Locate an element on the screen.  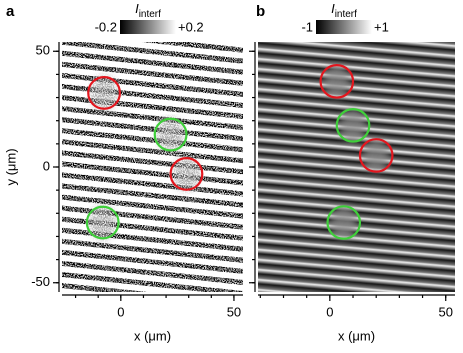
colorbar-tick-label: -1 is located at coordinates (307, 26).